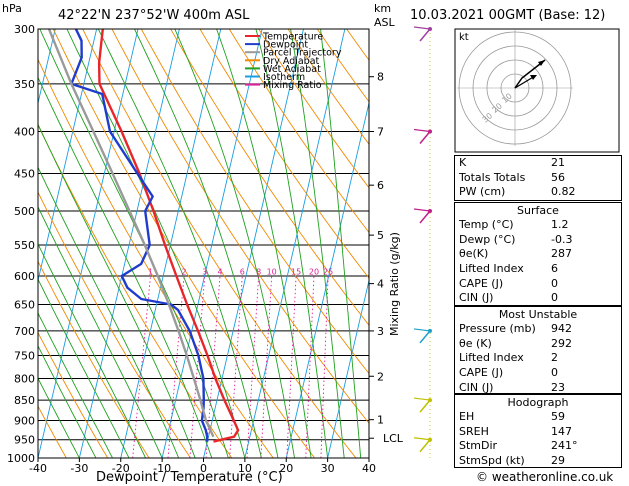 The height and width of the screenshot is (486, 629). I want to click on pressure-tick-label: 850, so click(24, 400).